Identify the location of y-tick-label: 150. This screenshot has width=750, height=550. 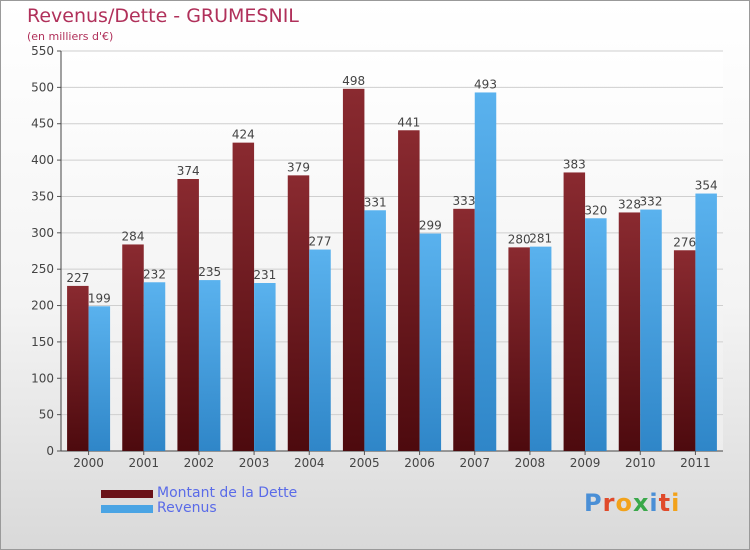
(42, 342).